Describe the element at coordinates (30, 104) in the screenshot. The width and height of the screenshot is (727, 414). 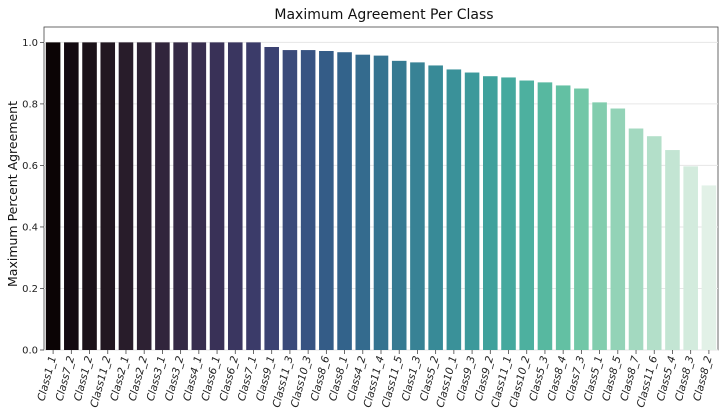
I see `y-tick-label: 0.8` at that location.